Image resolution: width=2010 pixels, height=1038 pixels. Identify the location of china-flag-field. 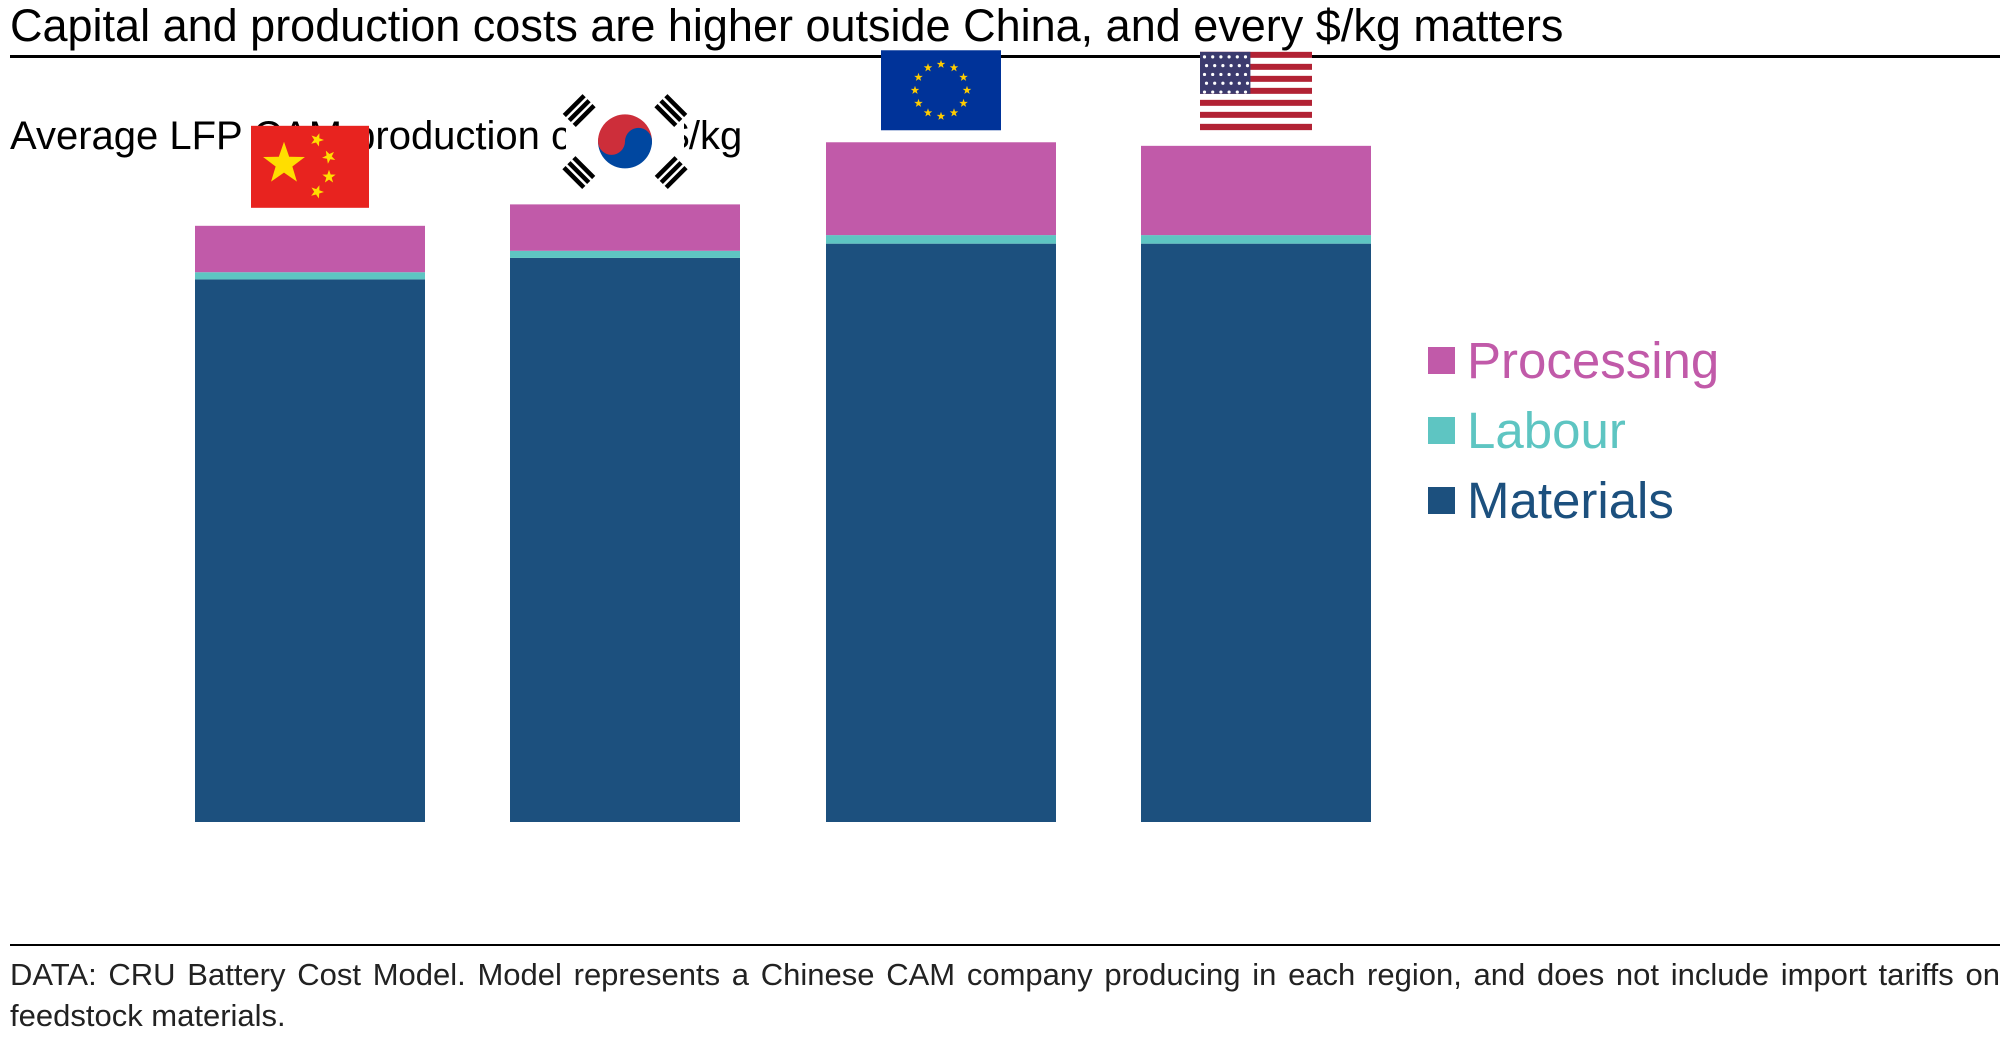
(310, 166).